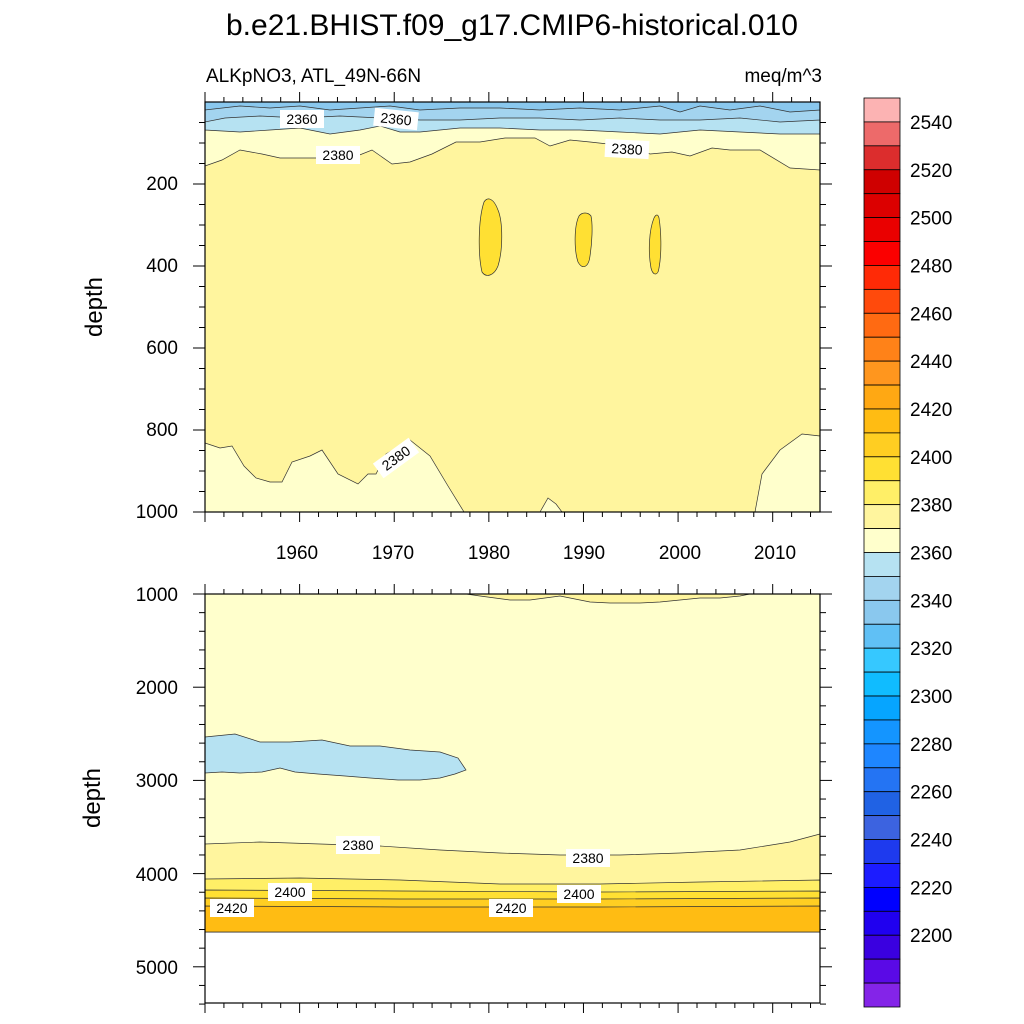 Image resolution: width=1024 pixels, height=1024 pixels. I want to click on colorbar, so click(882, 552).